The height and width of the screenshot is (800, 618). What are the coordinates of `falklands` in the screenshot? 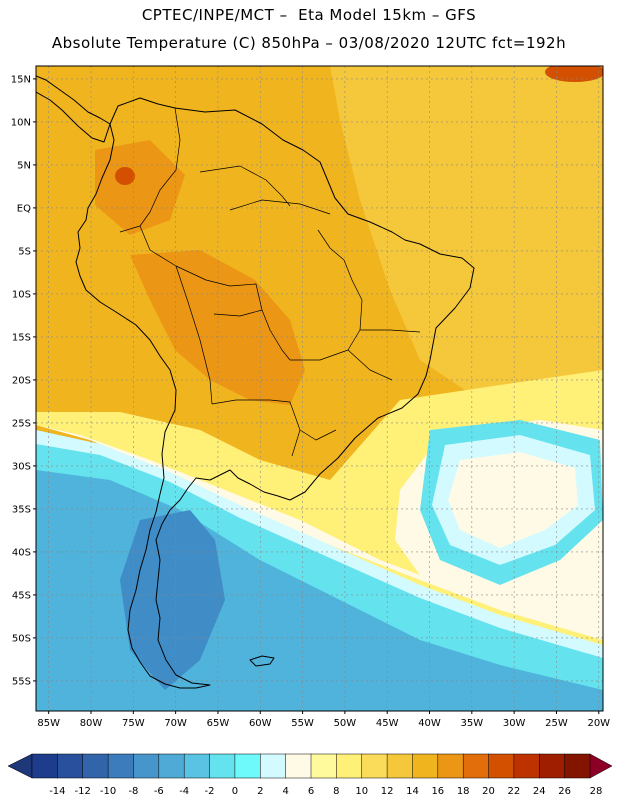 It's located at (262, 661).